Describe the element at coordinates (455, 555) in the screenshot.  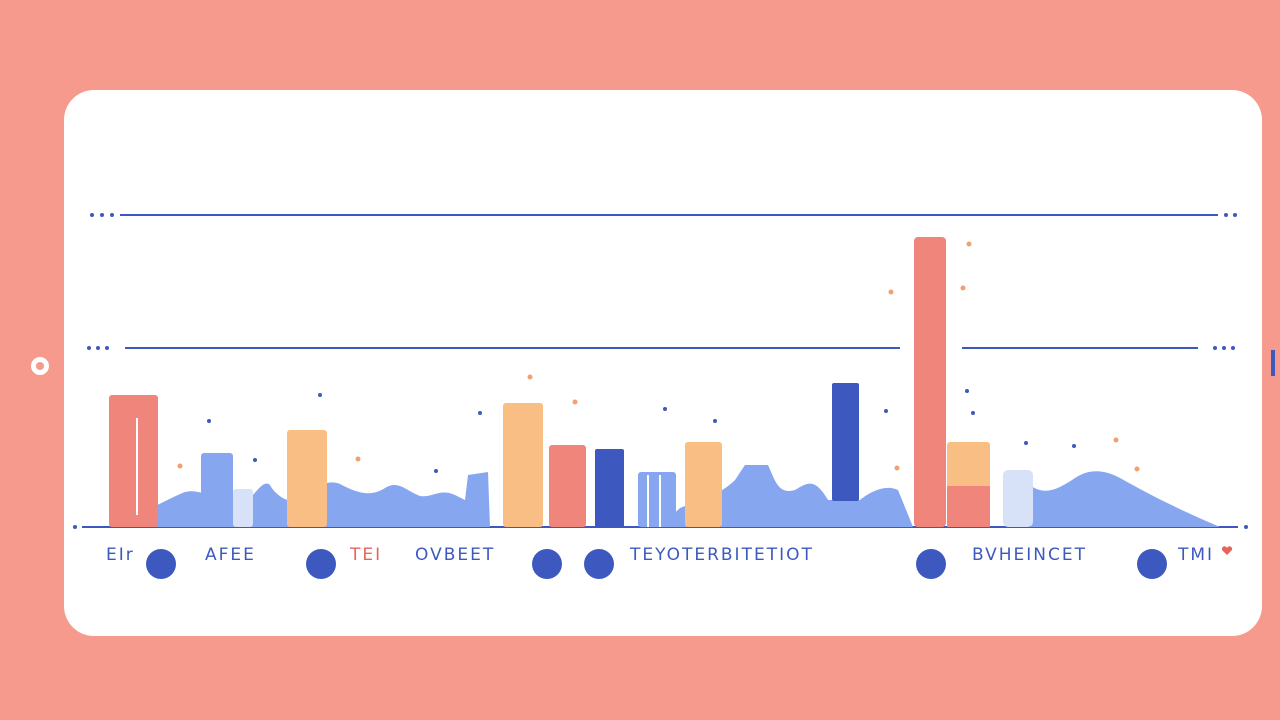
I see `label: OVBEET` at that location.